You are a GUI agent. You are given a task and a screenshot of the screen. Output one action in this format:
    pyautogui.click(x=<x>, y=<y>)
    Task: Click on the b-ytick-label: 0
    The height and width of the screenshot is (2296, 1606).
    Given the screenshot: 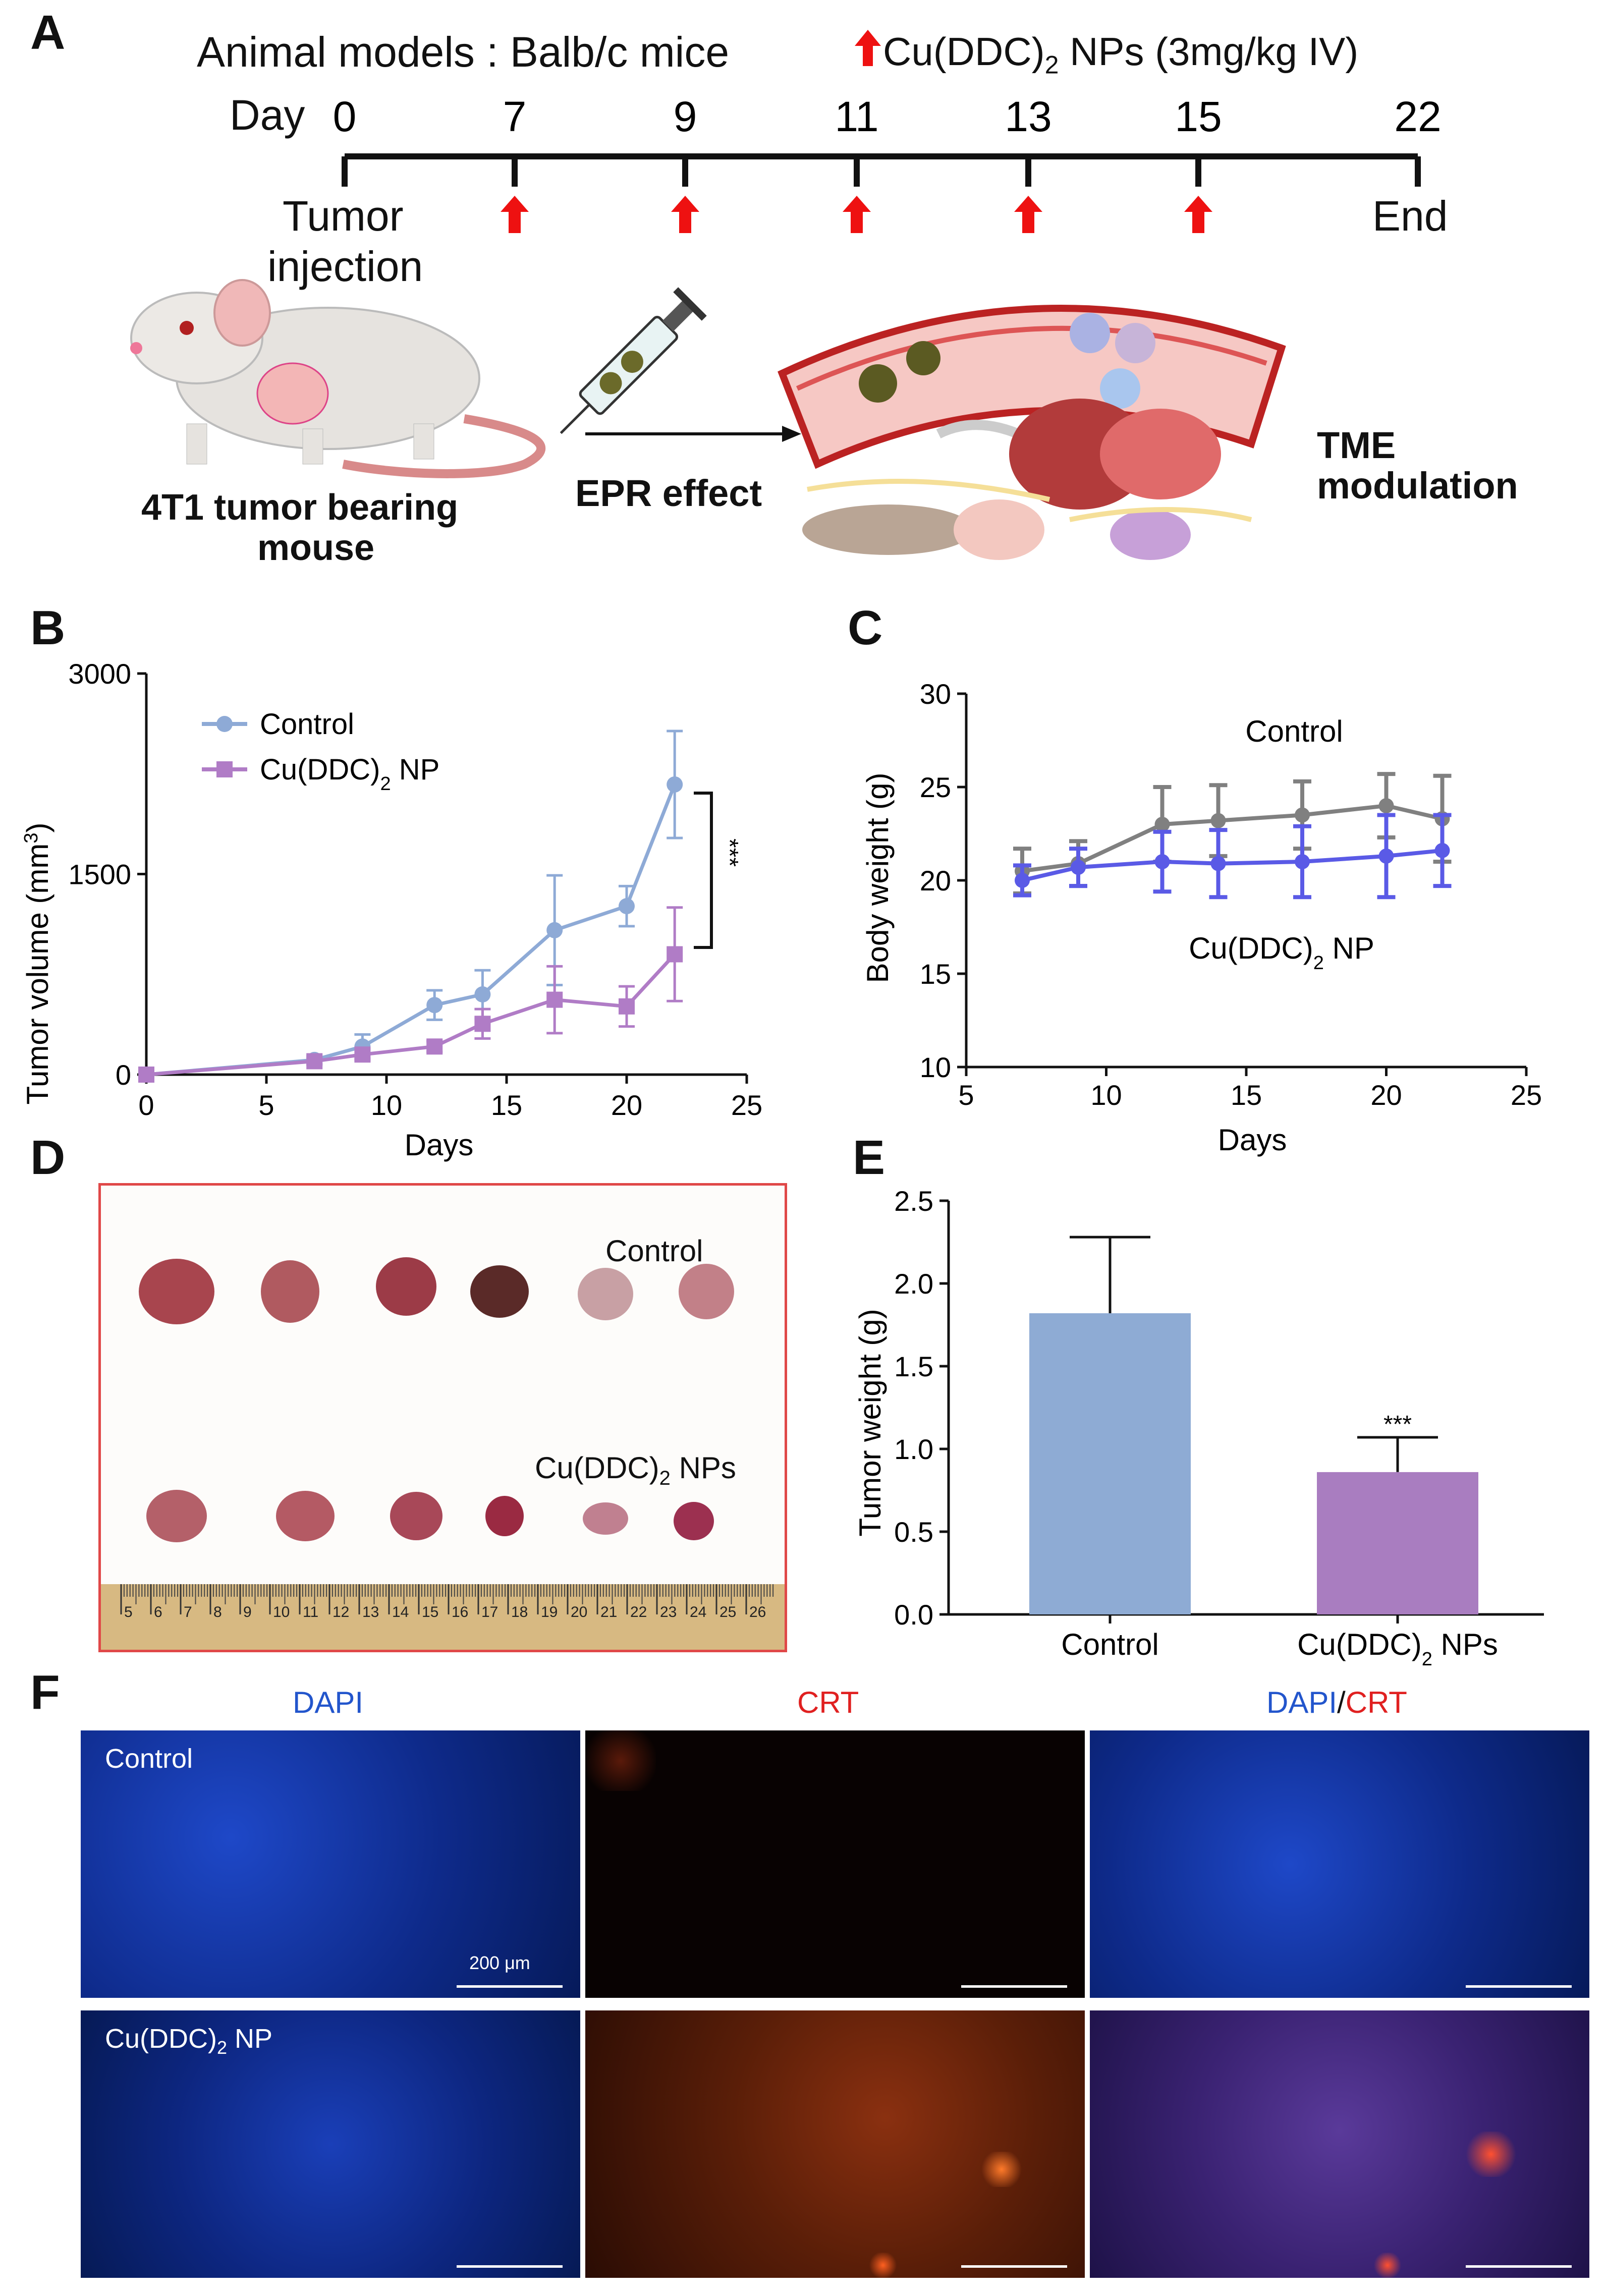 What is the action you would take?
    pyautogui.click(x=123, y=1075)
    